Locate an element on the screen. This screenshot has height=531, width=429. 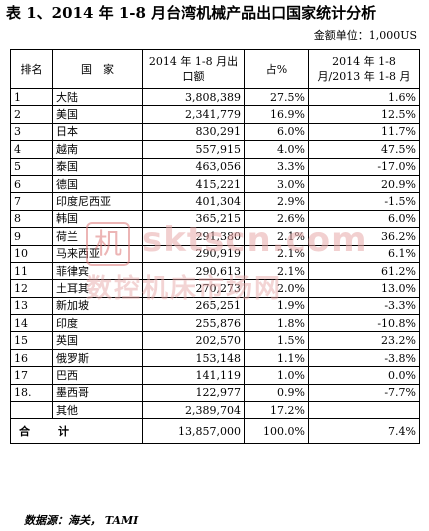
growth-cell: -3.3% is located at coordinates (364, 306).